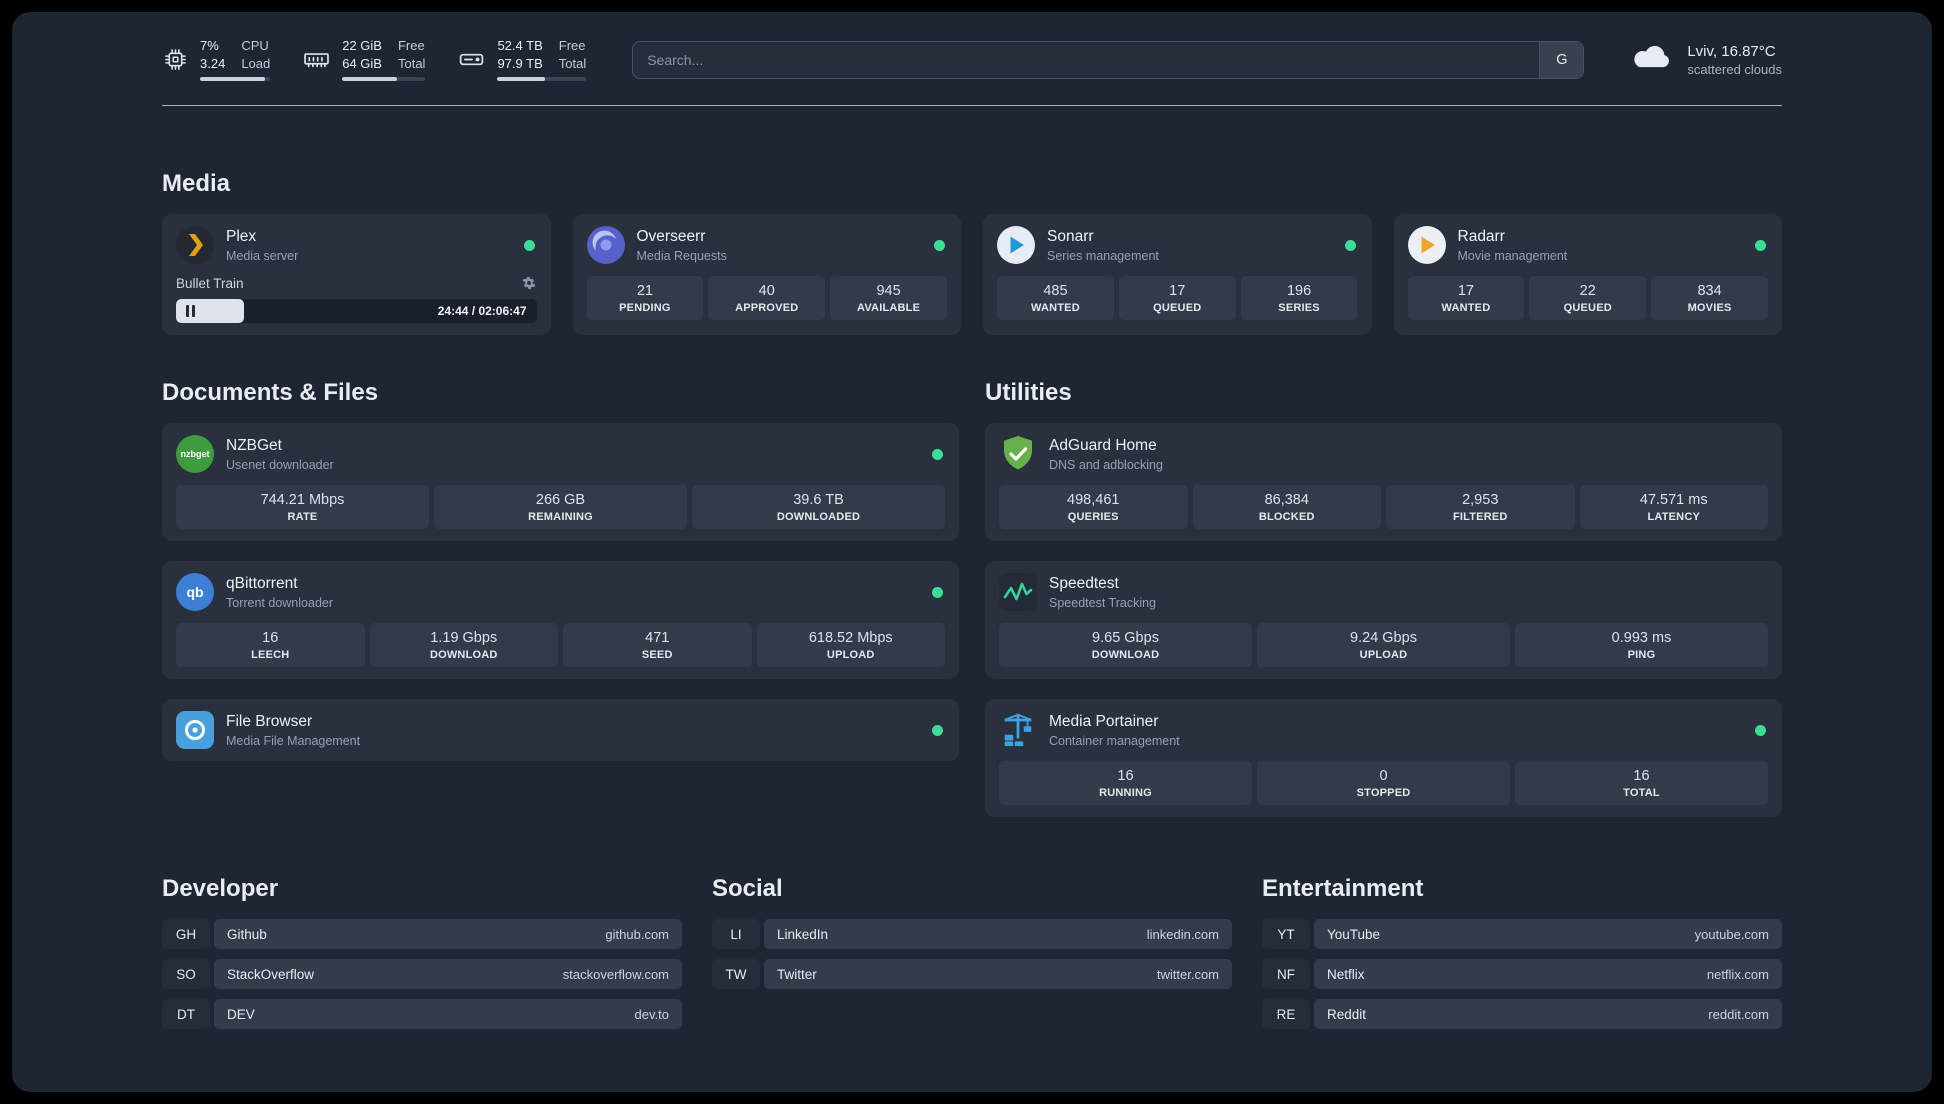 The height and width of the screenshot is (1104, 1944). I want to click on stat-queries: 498,461 QUERIES, so click(1093, 507).